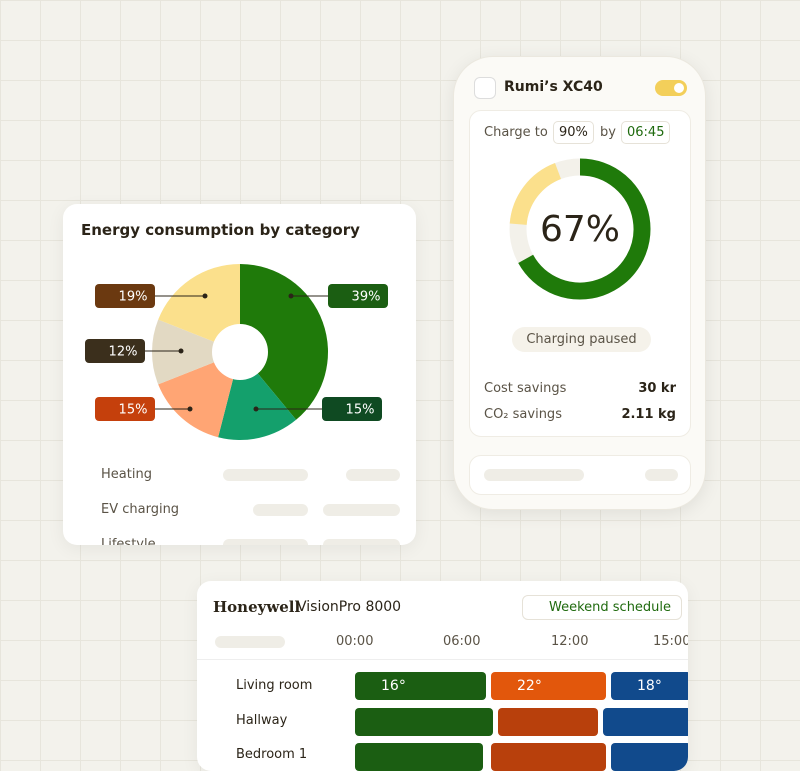 The width and height of the screenshot is (800, 771). Describe the element at coordinates (485, 88) in the screenshot. I see `logo` at that location.